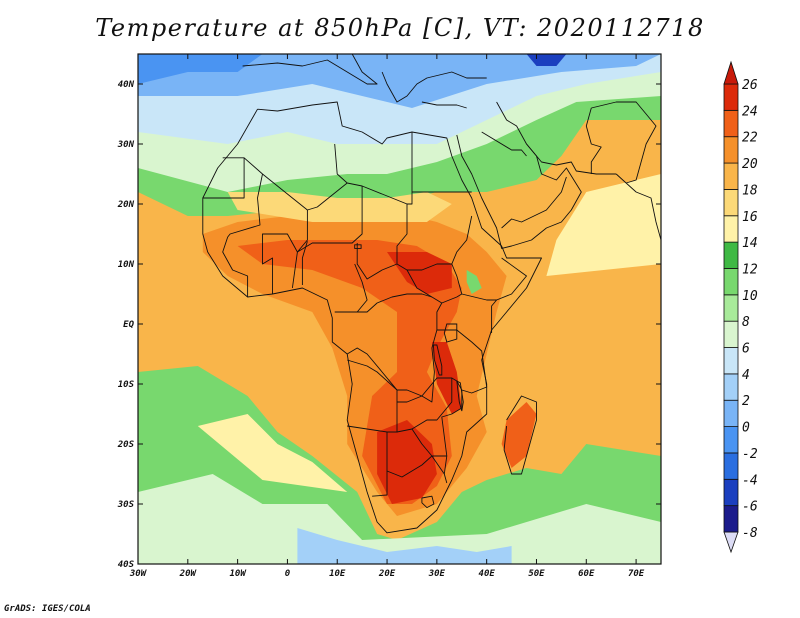 Image resolution: width=800 pixels, height=618 pixels. I want to click on lat-tick-label: 20S, so click(126, 445).